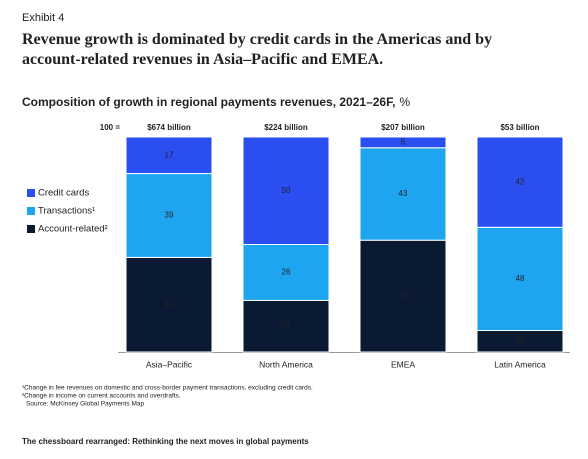 Image resolution: width=588 pixels, height=459 pixels. I want to click on total-label: 100 =, so click(110, 127).